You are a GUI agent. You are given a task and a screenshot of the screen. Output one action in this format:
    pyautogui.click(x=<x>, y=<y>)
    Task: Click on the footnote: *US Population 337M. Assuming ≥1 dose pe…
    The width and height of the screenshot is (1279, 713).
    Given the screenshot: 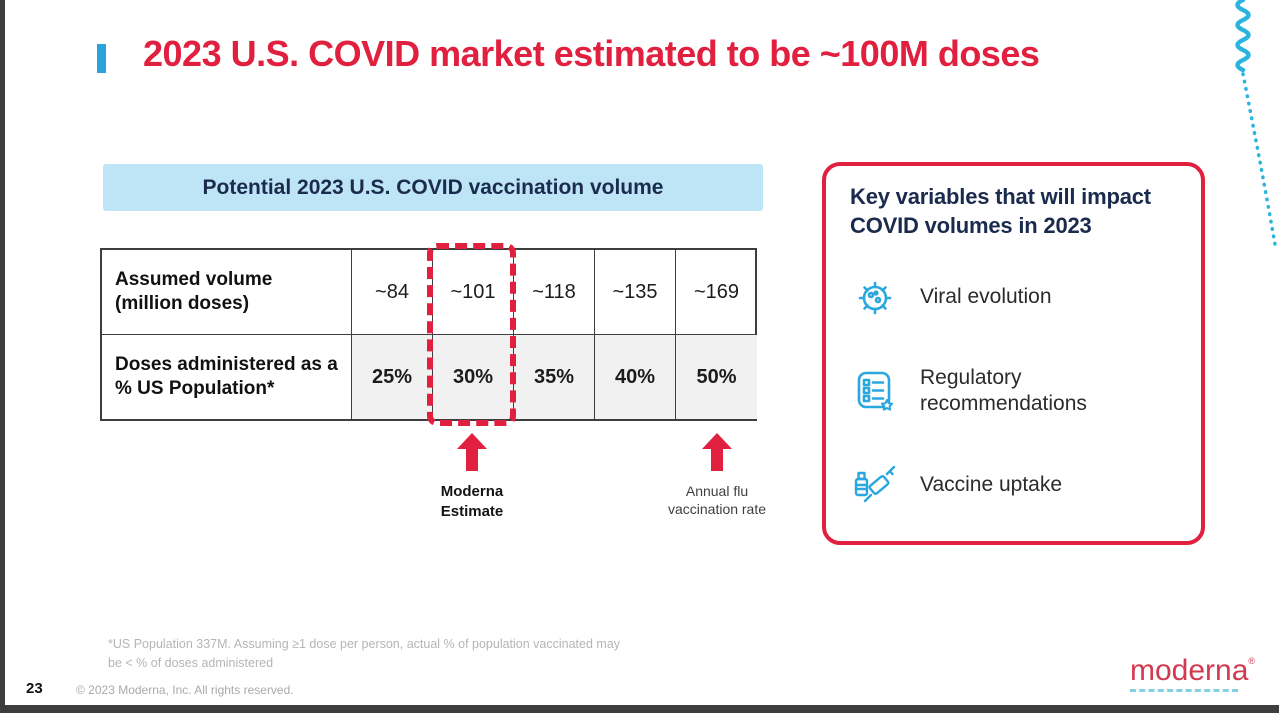 What is the action you would take?
    pyautogui.click(x=364, y=653)
    